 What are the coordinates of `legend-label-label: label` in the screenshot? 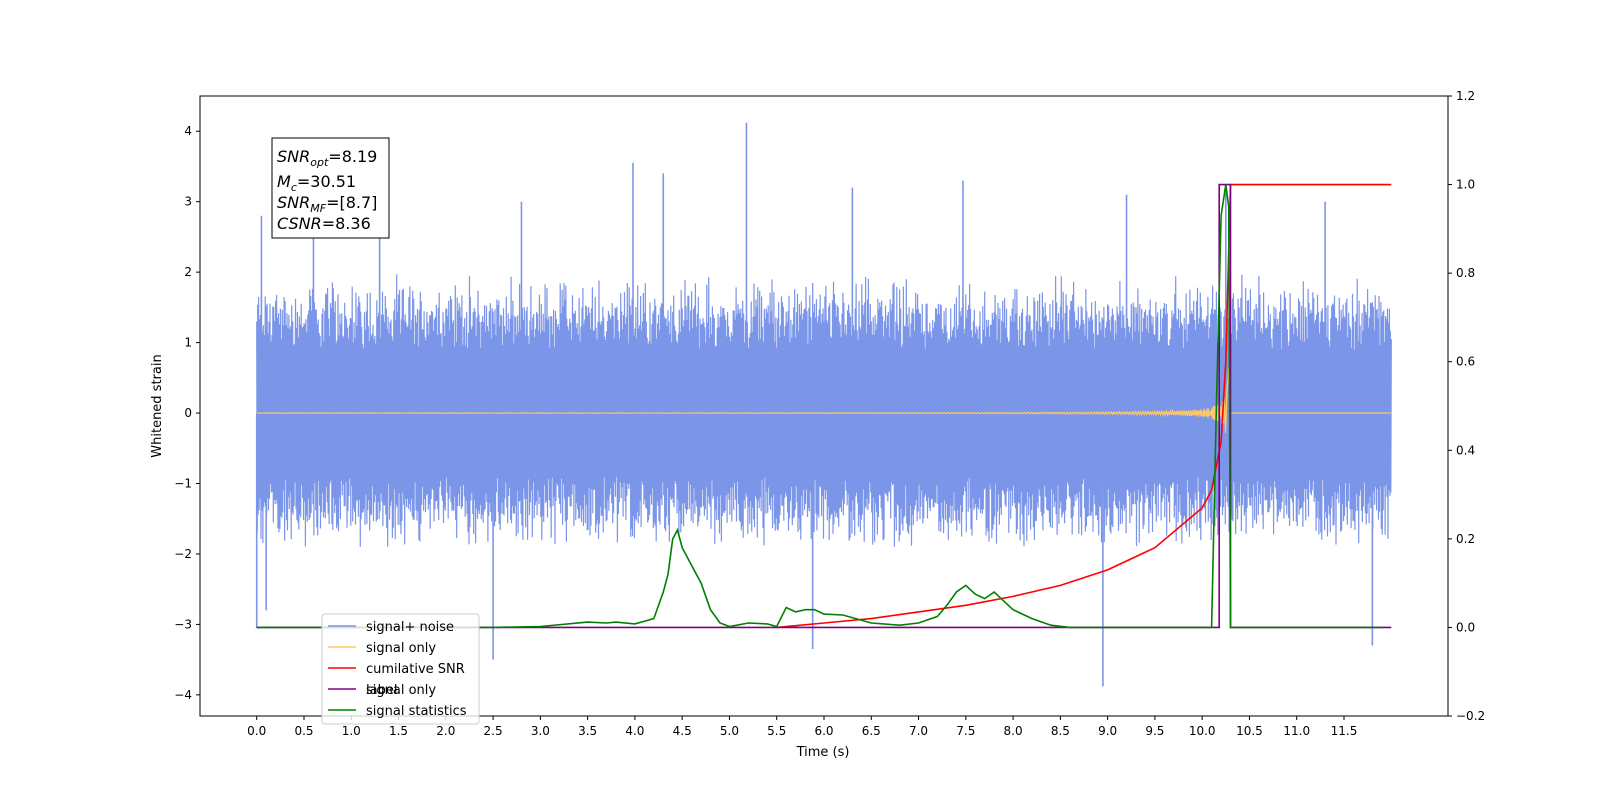 It's located at (381, 690).